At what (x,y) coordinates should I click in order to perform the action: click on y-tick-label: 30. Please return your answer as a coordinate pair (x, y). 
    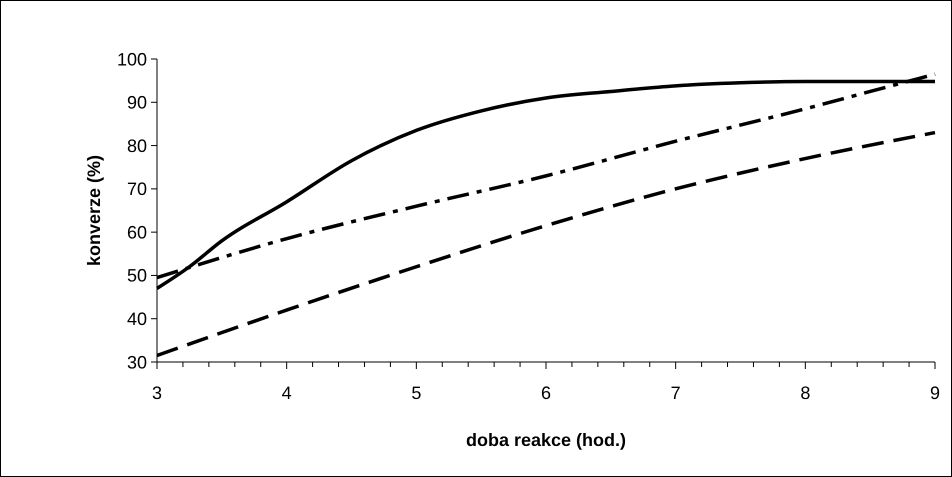
    Looking at the image, I should click on (136, 362).